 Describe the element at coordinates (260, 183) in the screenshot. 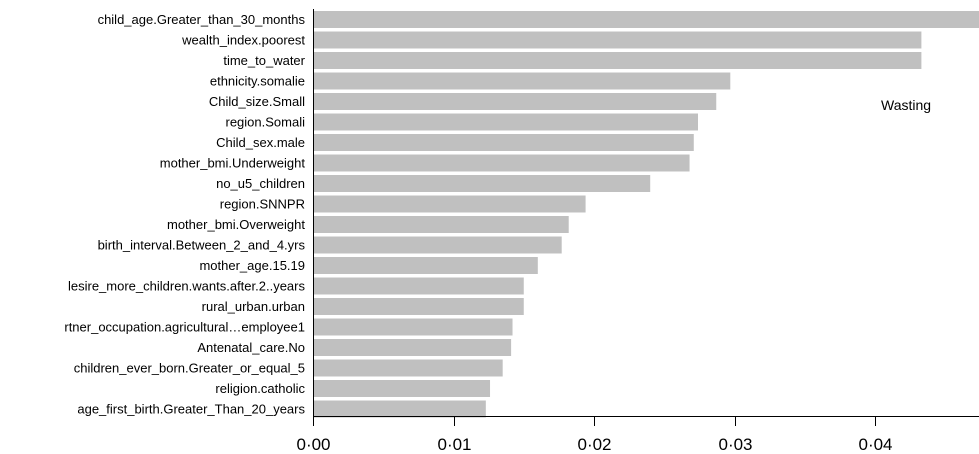

I see `category-label-8: no_u5_children` at that location.